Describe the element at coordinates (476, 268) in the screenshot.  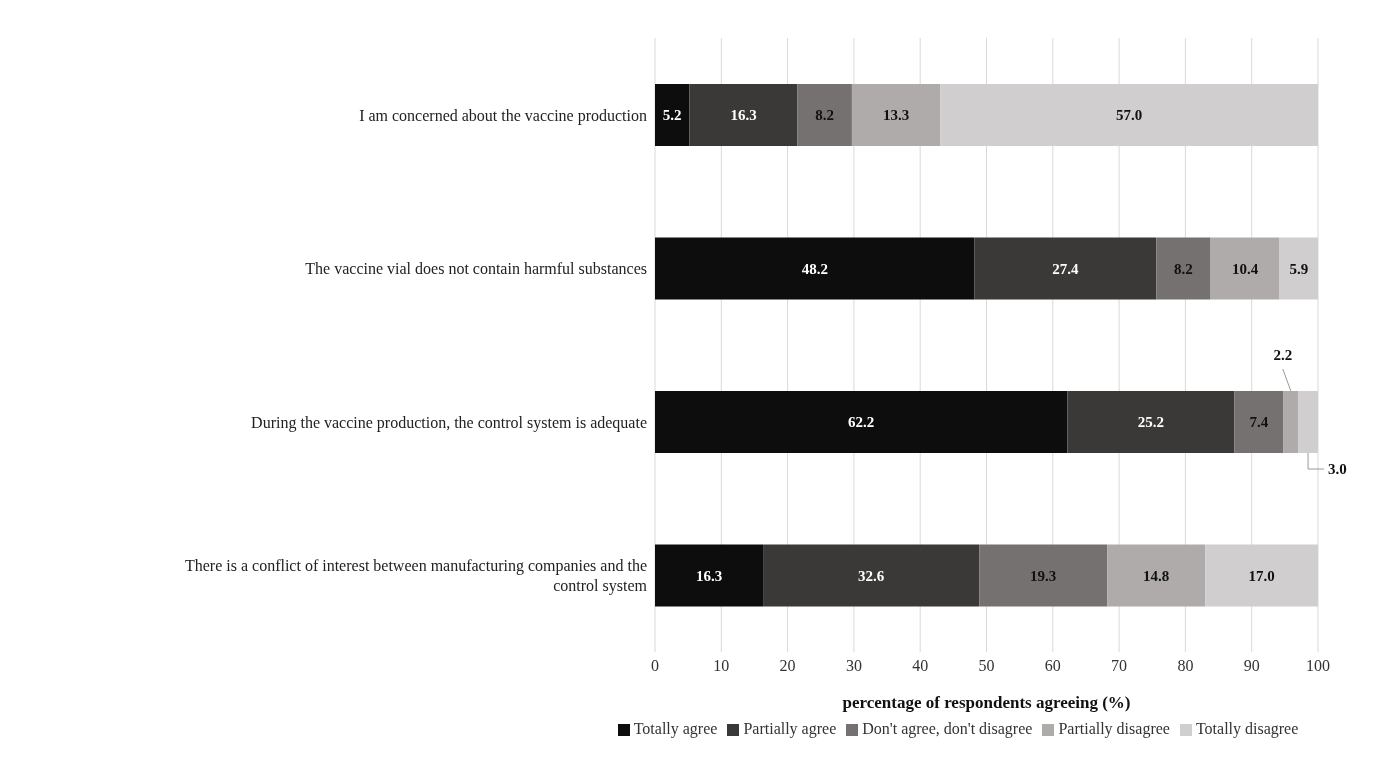
I see `y-tick-label: The vaccine vial does not contain harmful substances` at that location.